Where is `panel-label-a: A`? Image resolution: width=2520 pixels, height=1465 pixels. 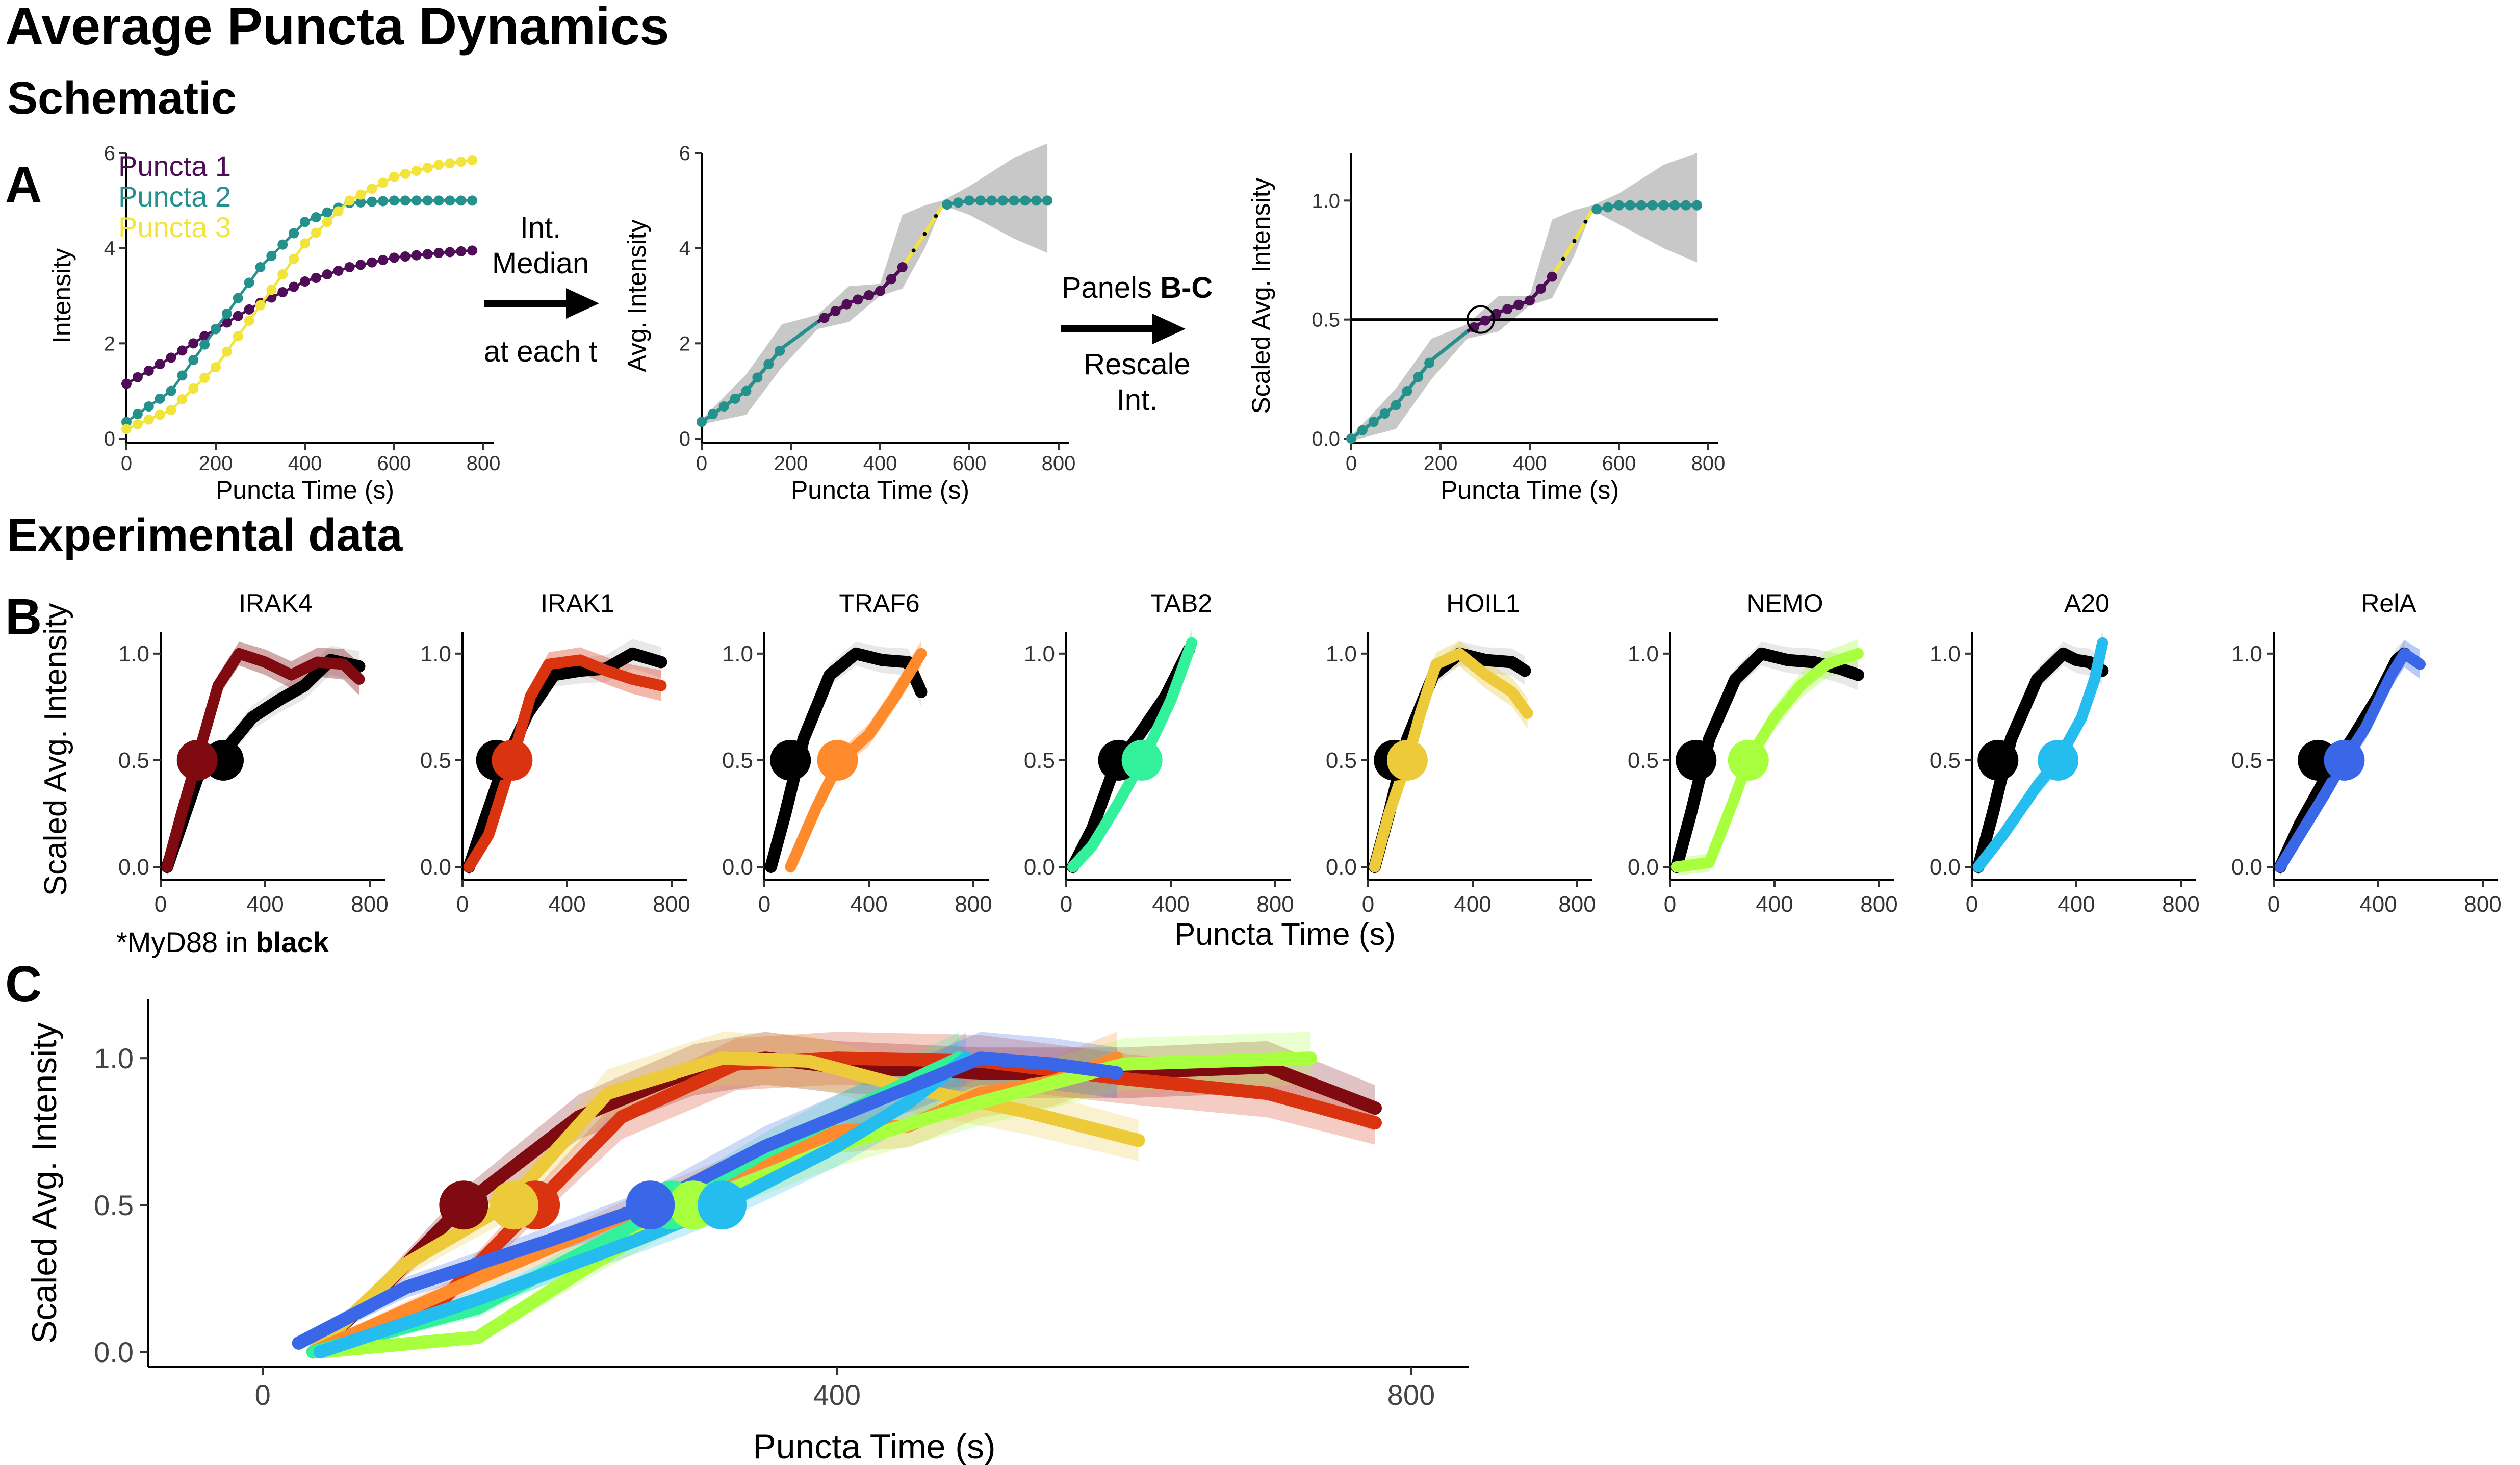
panel-label-a: A is located at coordinates (23, 184).